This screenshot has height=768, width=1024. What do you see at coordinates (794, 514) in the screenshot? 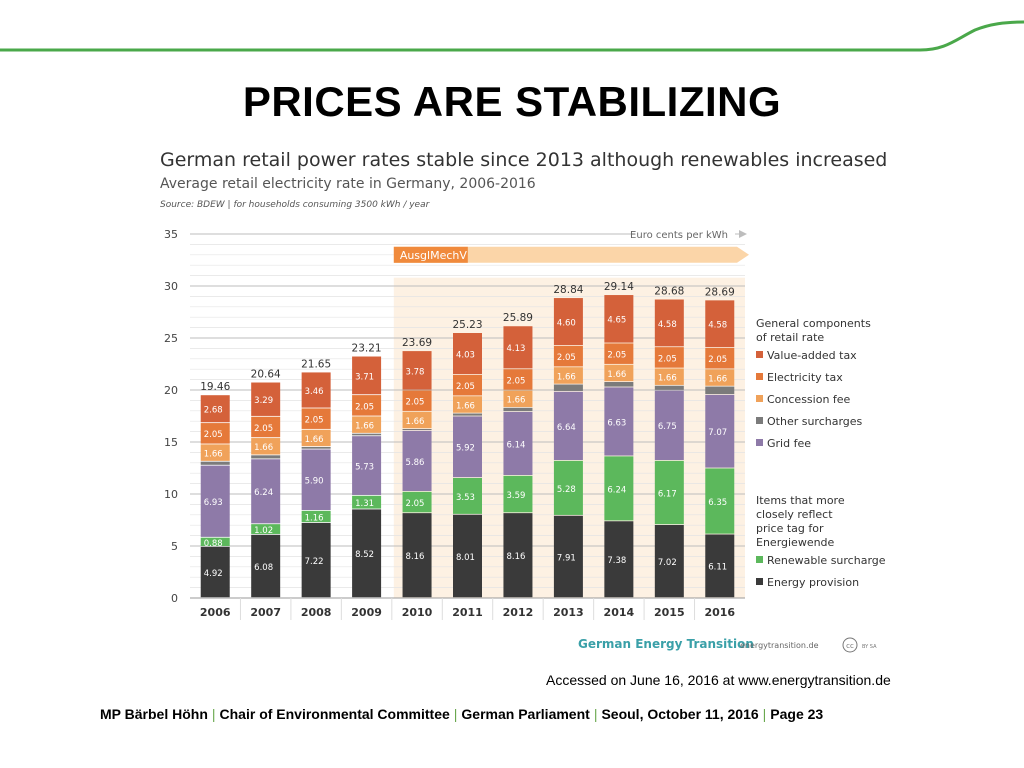
I see `legend-heading-bottom: closely reflect` at bounding box center [794, 514].